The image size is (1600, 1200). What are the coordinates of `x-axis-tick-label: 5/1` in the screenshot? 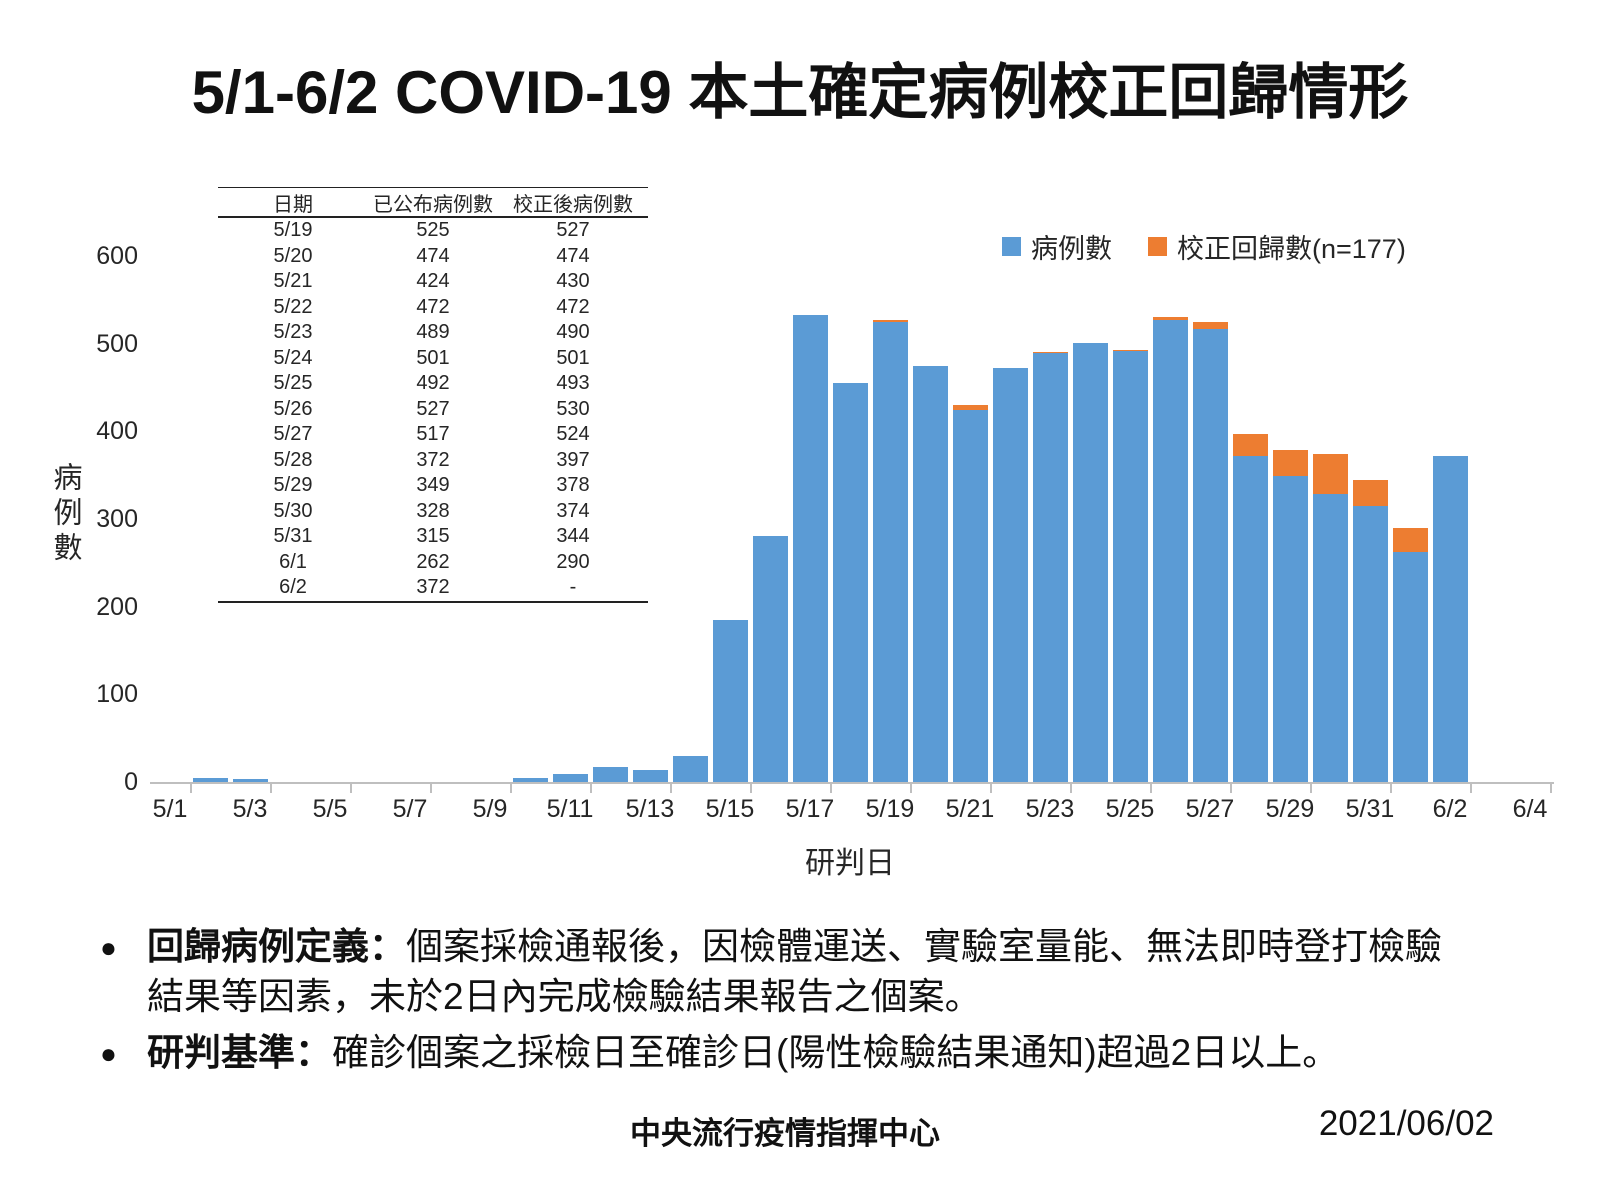 It's located at (170, 809).